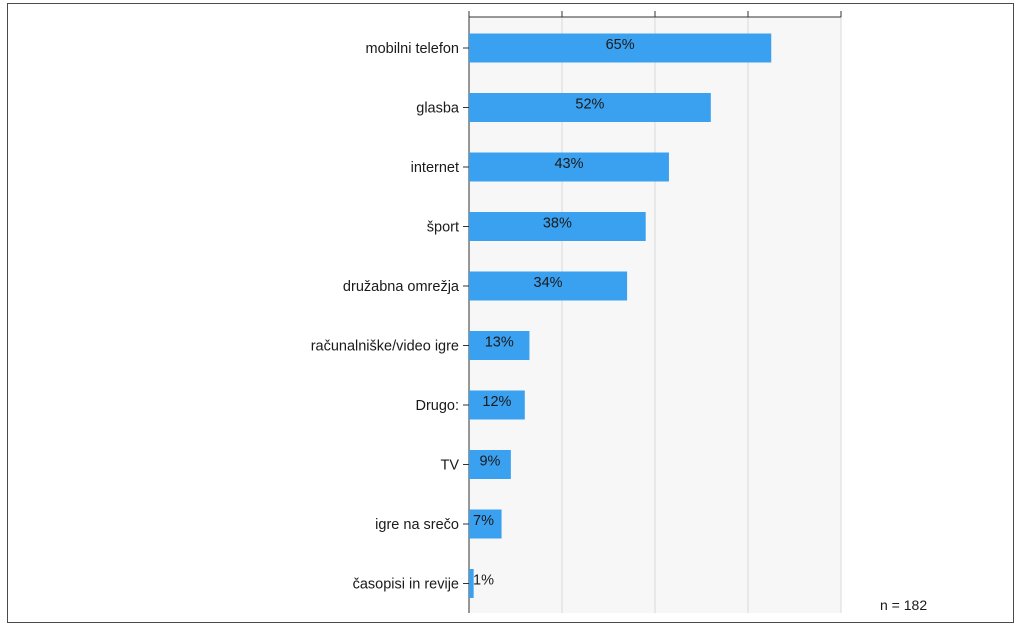 Image resolution: width=1019 pixels, height=623 pixels. I want to click on category-label: internet, so click(435, 168).